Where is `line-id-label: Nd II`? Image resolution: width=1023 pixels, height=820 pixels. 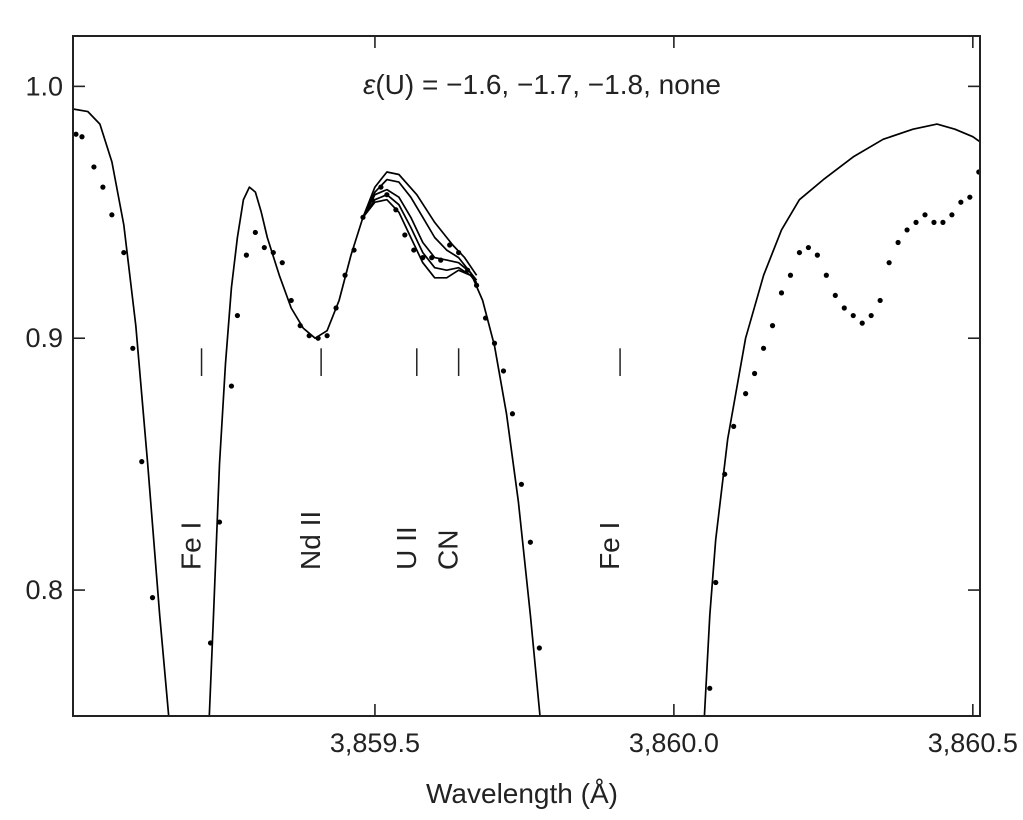
line-id-label: Nd II is located at coordinates (310, 540).